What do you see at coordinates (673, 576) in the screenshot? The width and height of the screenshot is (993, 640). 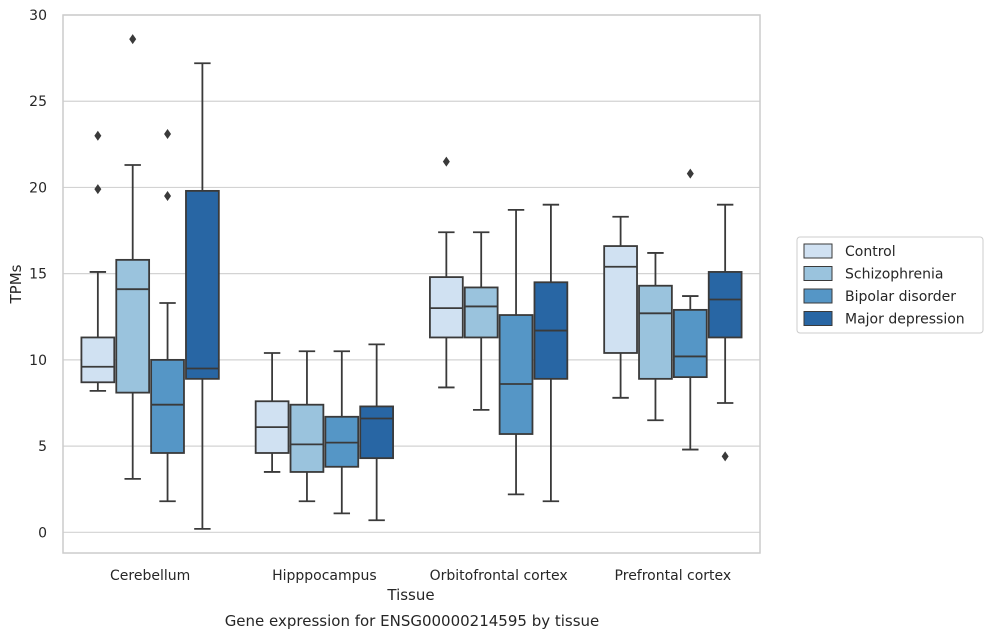 I see `x-tick-label: Prefrontal cortex` at bounding box center [673, 576].